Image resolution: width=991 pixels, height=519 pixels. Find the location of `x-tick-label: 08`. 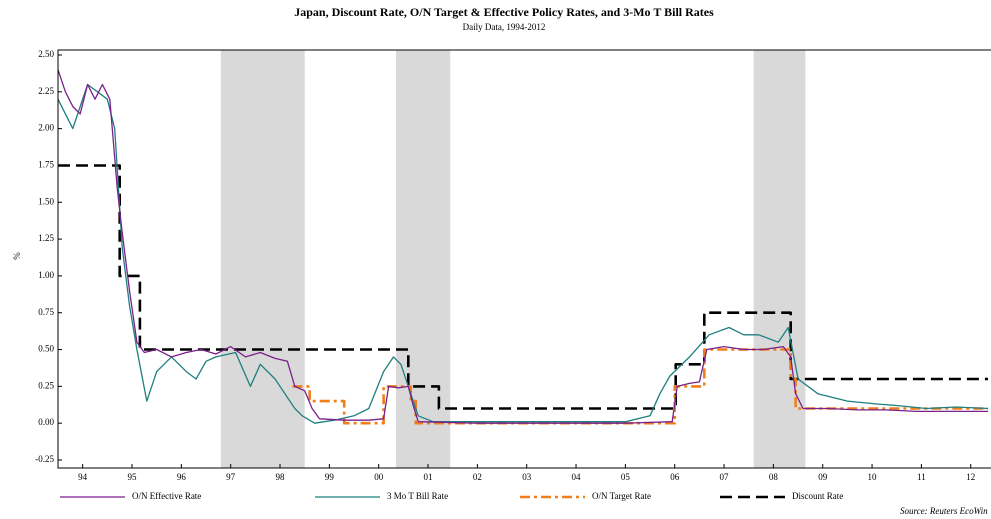

x-tick-label: 08 is located at coordinates (774, 477).